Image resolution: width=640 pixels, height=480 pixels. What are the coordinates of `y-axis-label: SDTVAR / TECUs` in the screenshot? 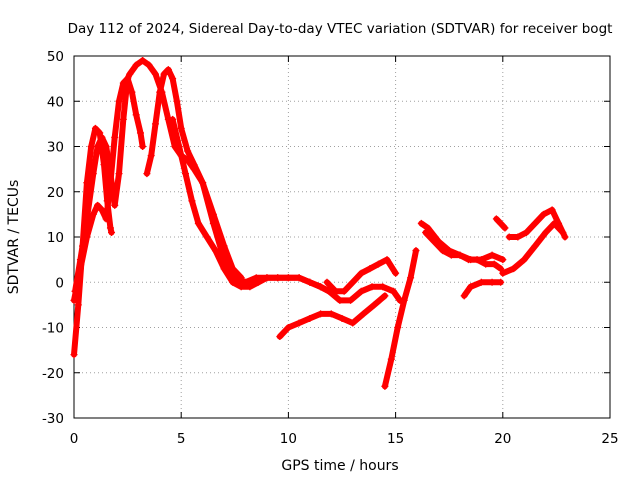 It's located at (14, 237).